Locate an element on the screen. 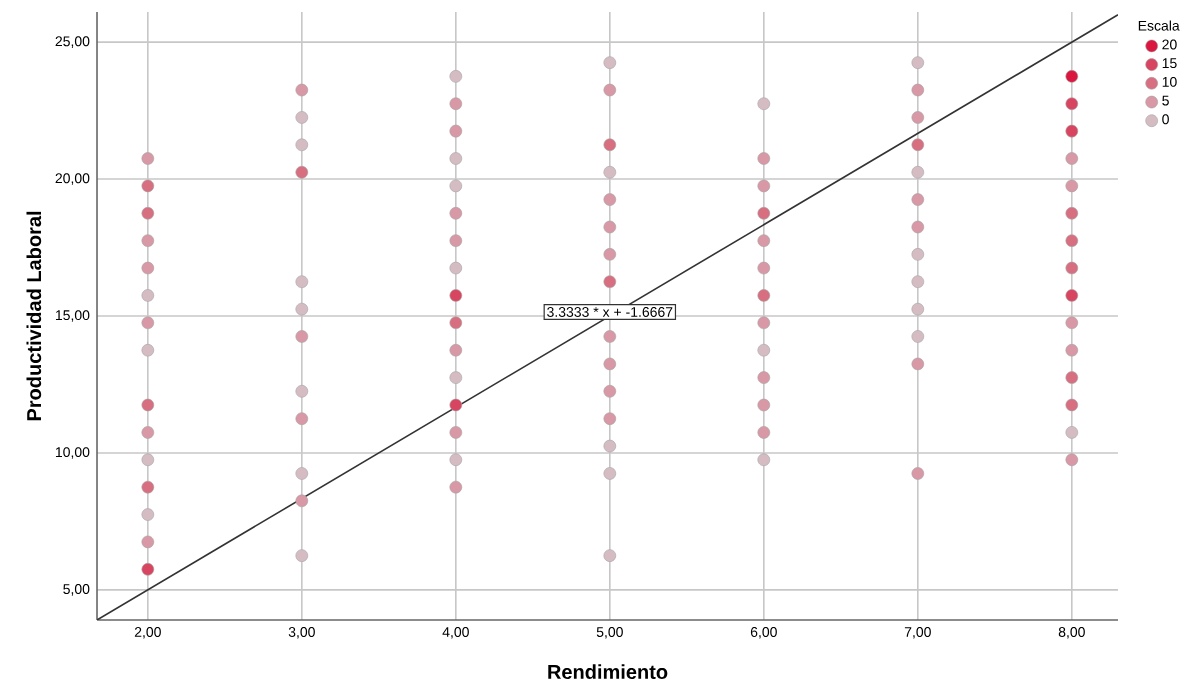 The width and height of the screenshot is (1189, 690). y-tick-label: 5,00 is located at coordinates (76, 590).